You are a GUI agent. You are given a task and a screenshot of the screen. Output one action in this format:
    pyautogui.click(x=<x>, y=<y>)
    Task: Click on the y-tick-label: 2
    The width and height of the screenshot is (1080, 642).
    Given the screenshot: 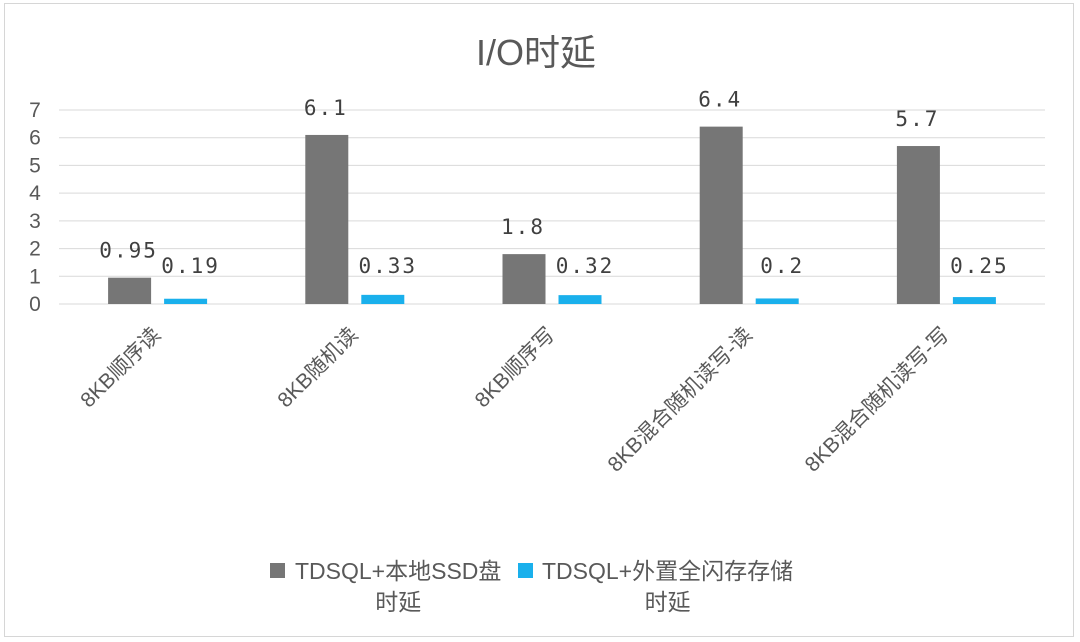 What is the action you would take?
    pyautogui.click(x=35, y=249)
    